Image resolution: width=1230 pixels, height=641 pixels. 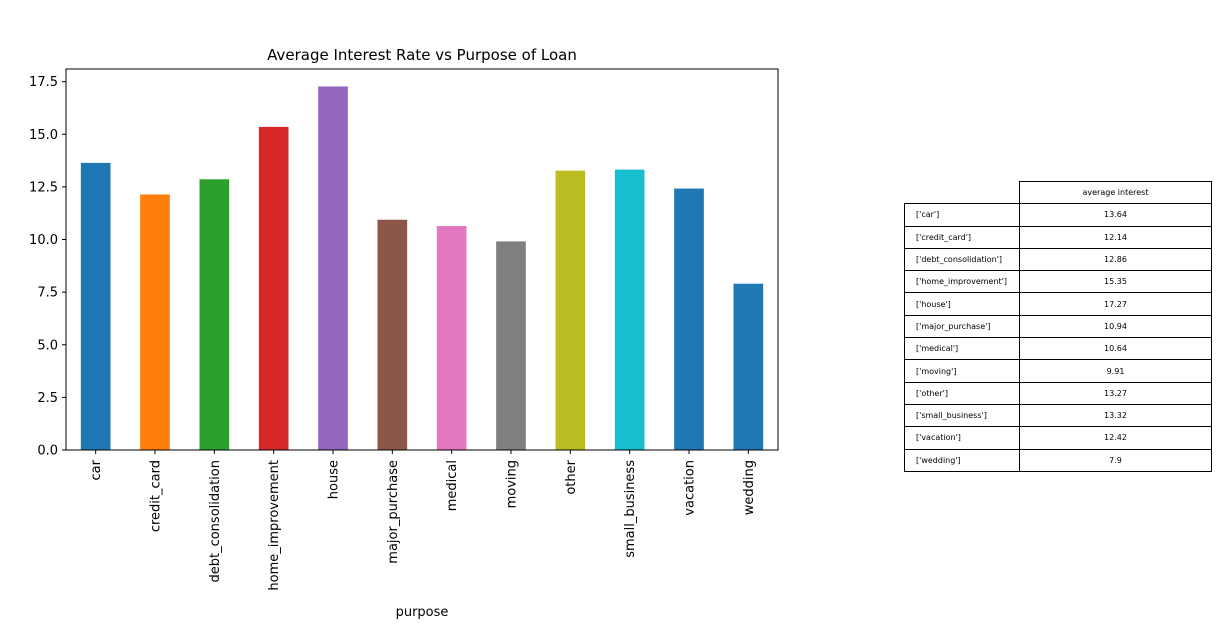 I want to click on table-cell-value: 12.86, so click(x=1115, y=259).